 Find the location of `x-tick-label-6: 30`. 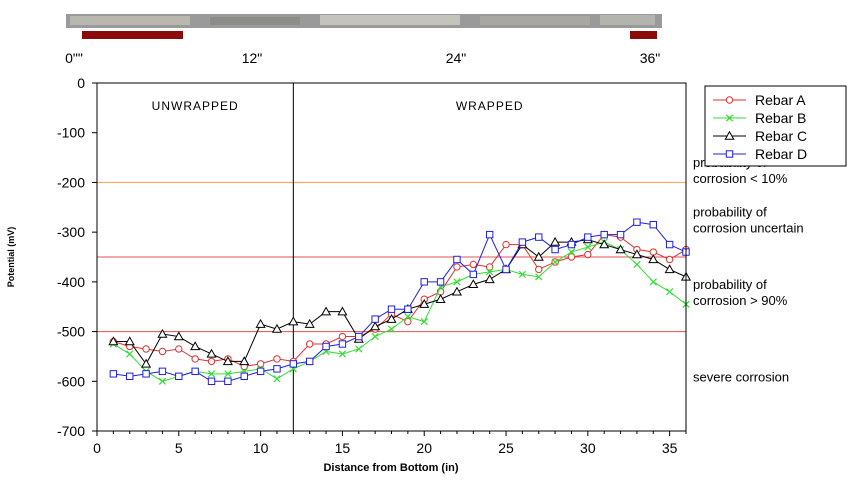

x-tick-label-6: 30 is located at coordinates (588, 448).